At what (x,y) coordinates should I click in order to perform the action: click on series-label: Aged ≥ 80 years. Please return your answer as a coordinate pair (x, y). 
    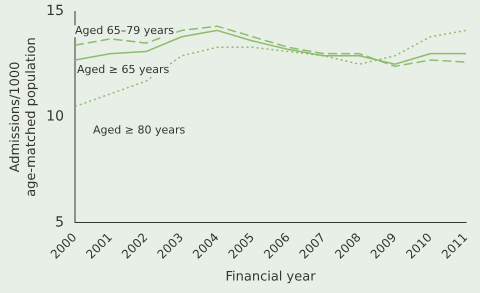
    Looking at the image, I should click on (139, 129).